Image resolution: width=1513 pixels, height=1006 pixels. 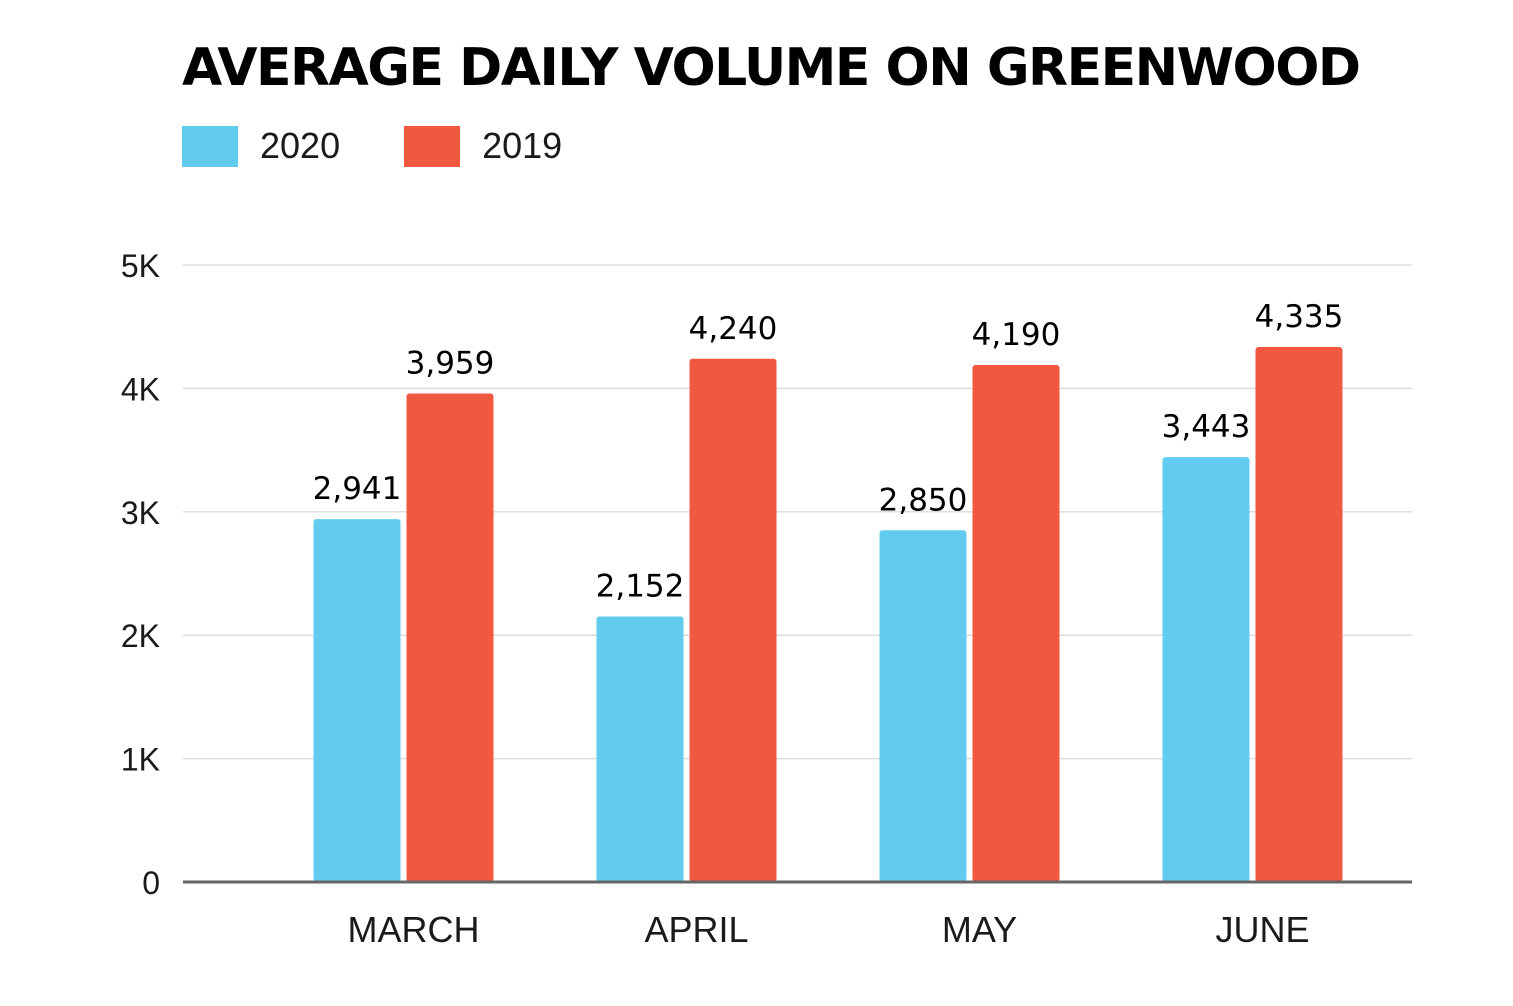 I want to click on y-tick-label: 0, so click(x=151, y=883).